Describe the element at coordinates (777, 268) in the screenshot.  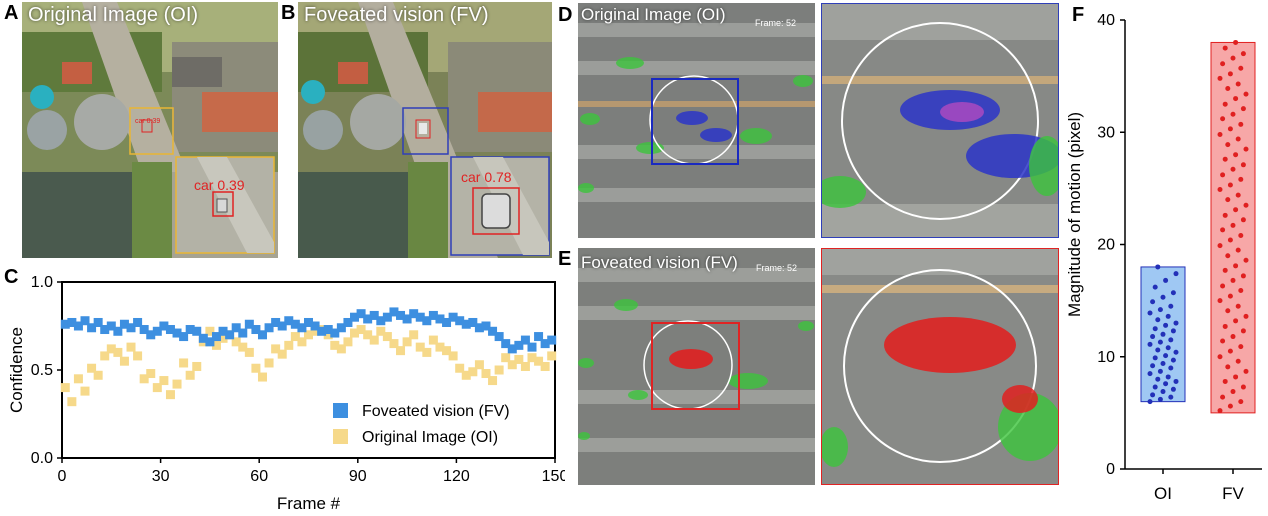
I see `frame-counter-fv: Frame: 52` at that location.